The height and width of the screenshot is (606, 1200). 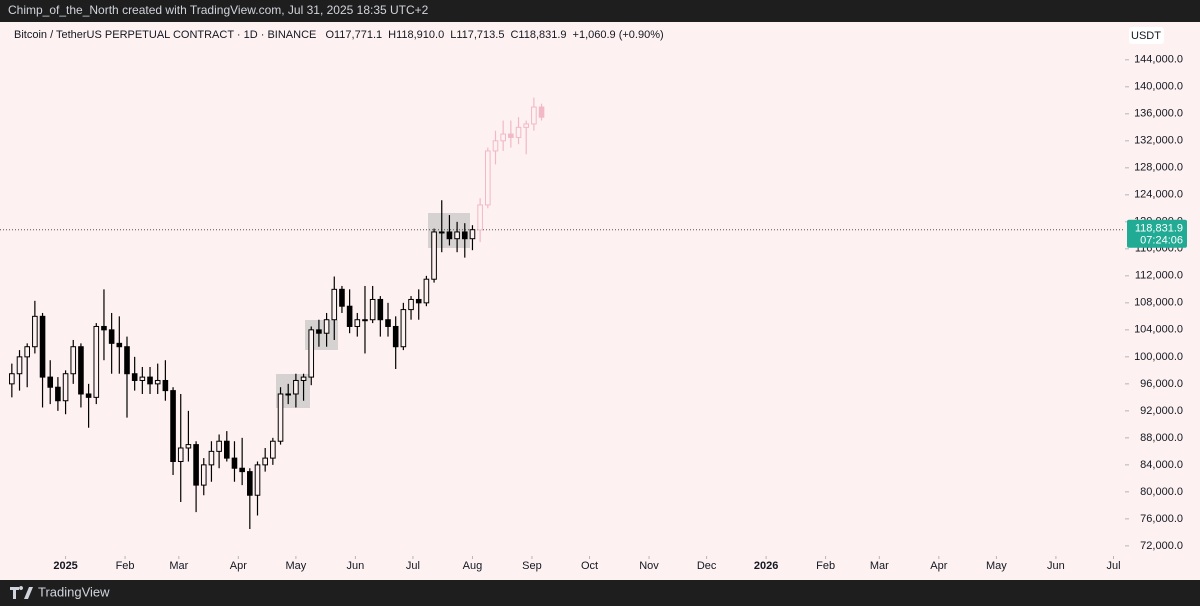 What do you see at coordinates (600, 11) in the screenshot?
I see `top-bar` at bounding box center [600, 11].